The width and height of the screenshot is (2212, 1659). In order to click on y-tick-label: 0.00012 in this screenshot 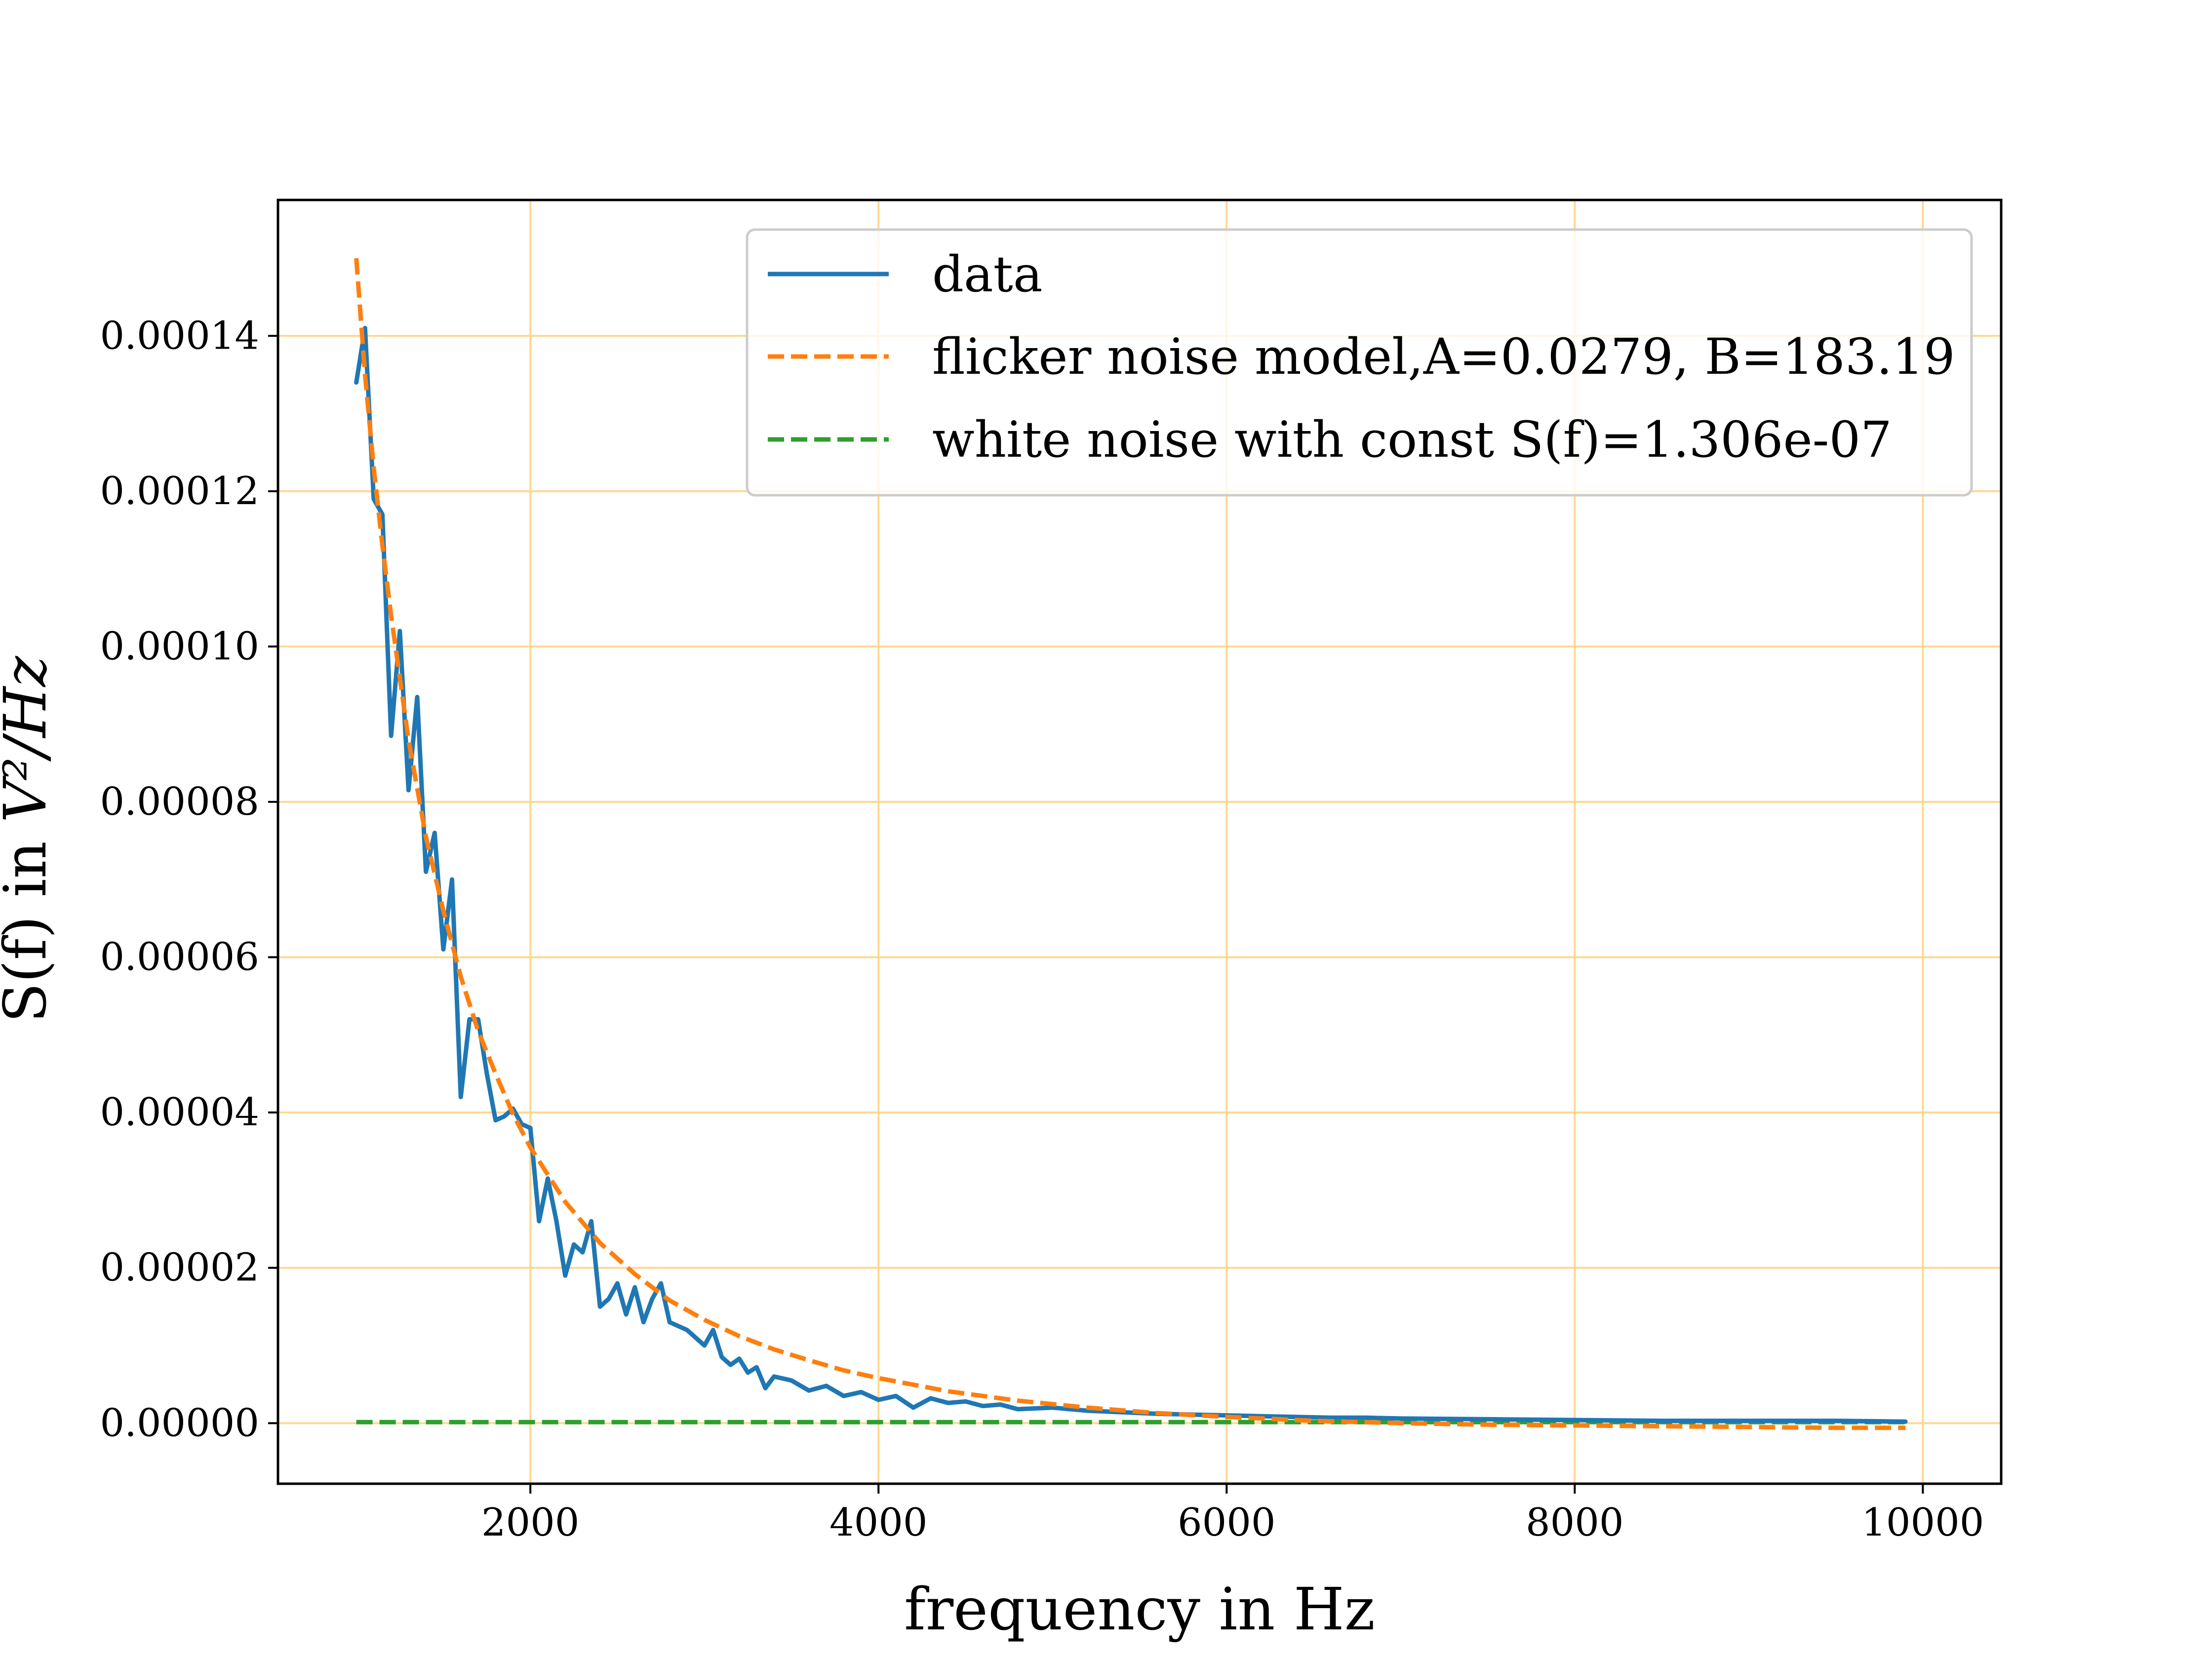, I will do `click(180, 492)`.